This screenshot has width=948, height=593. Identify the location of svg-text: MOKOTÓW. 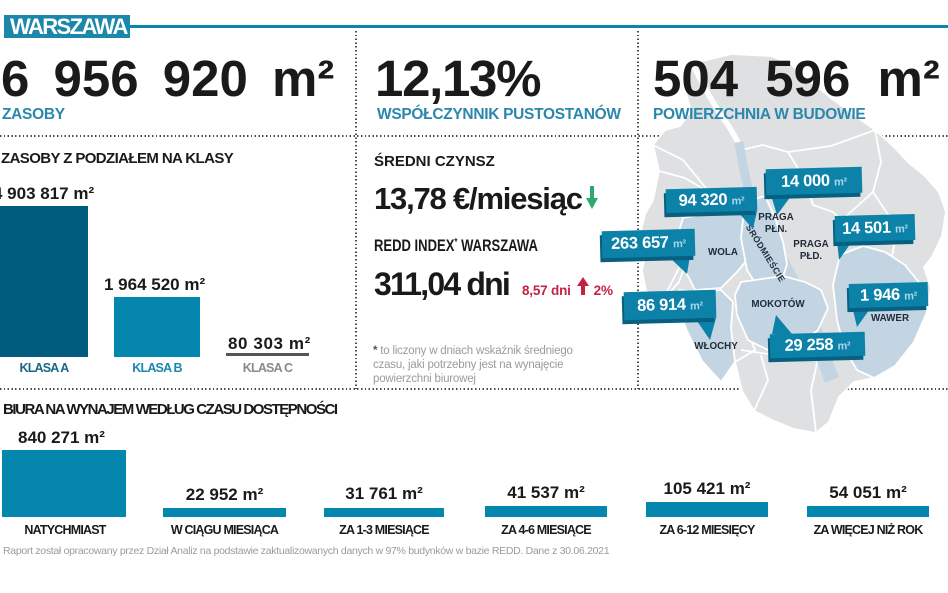
(778, 304).